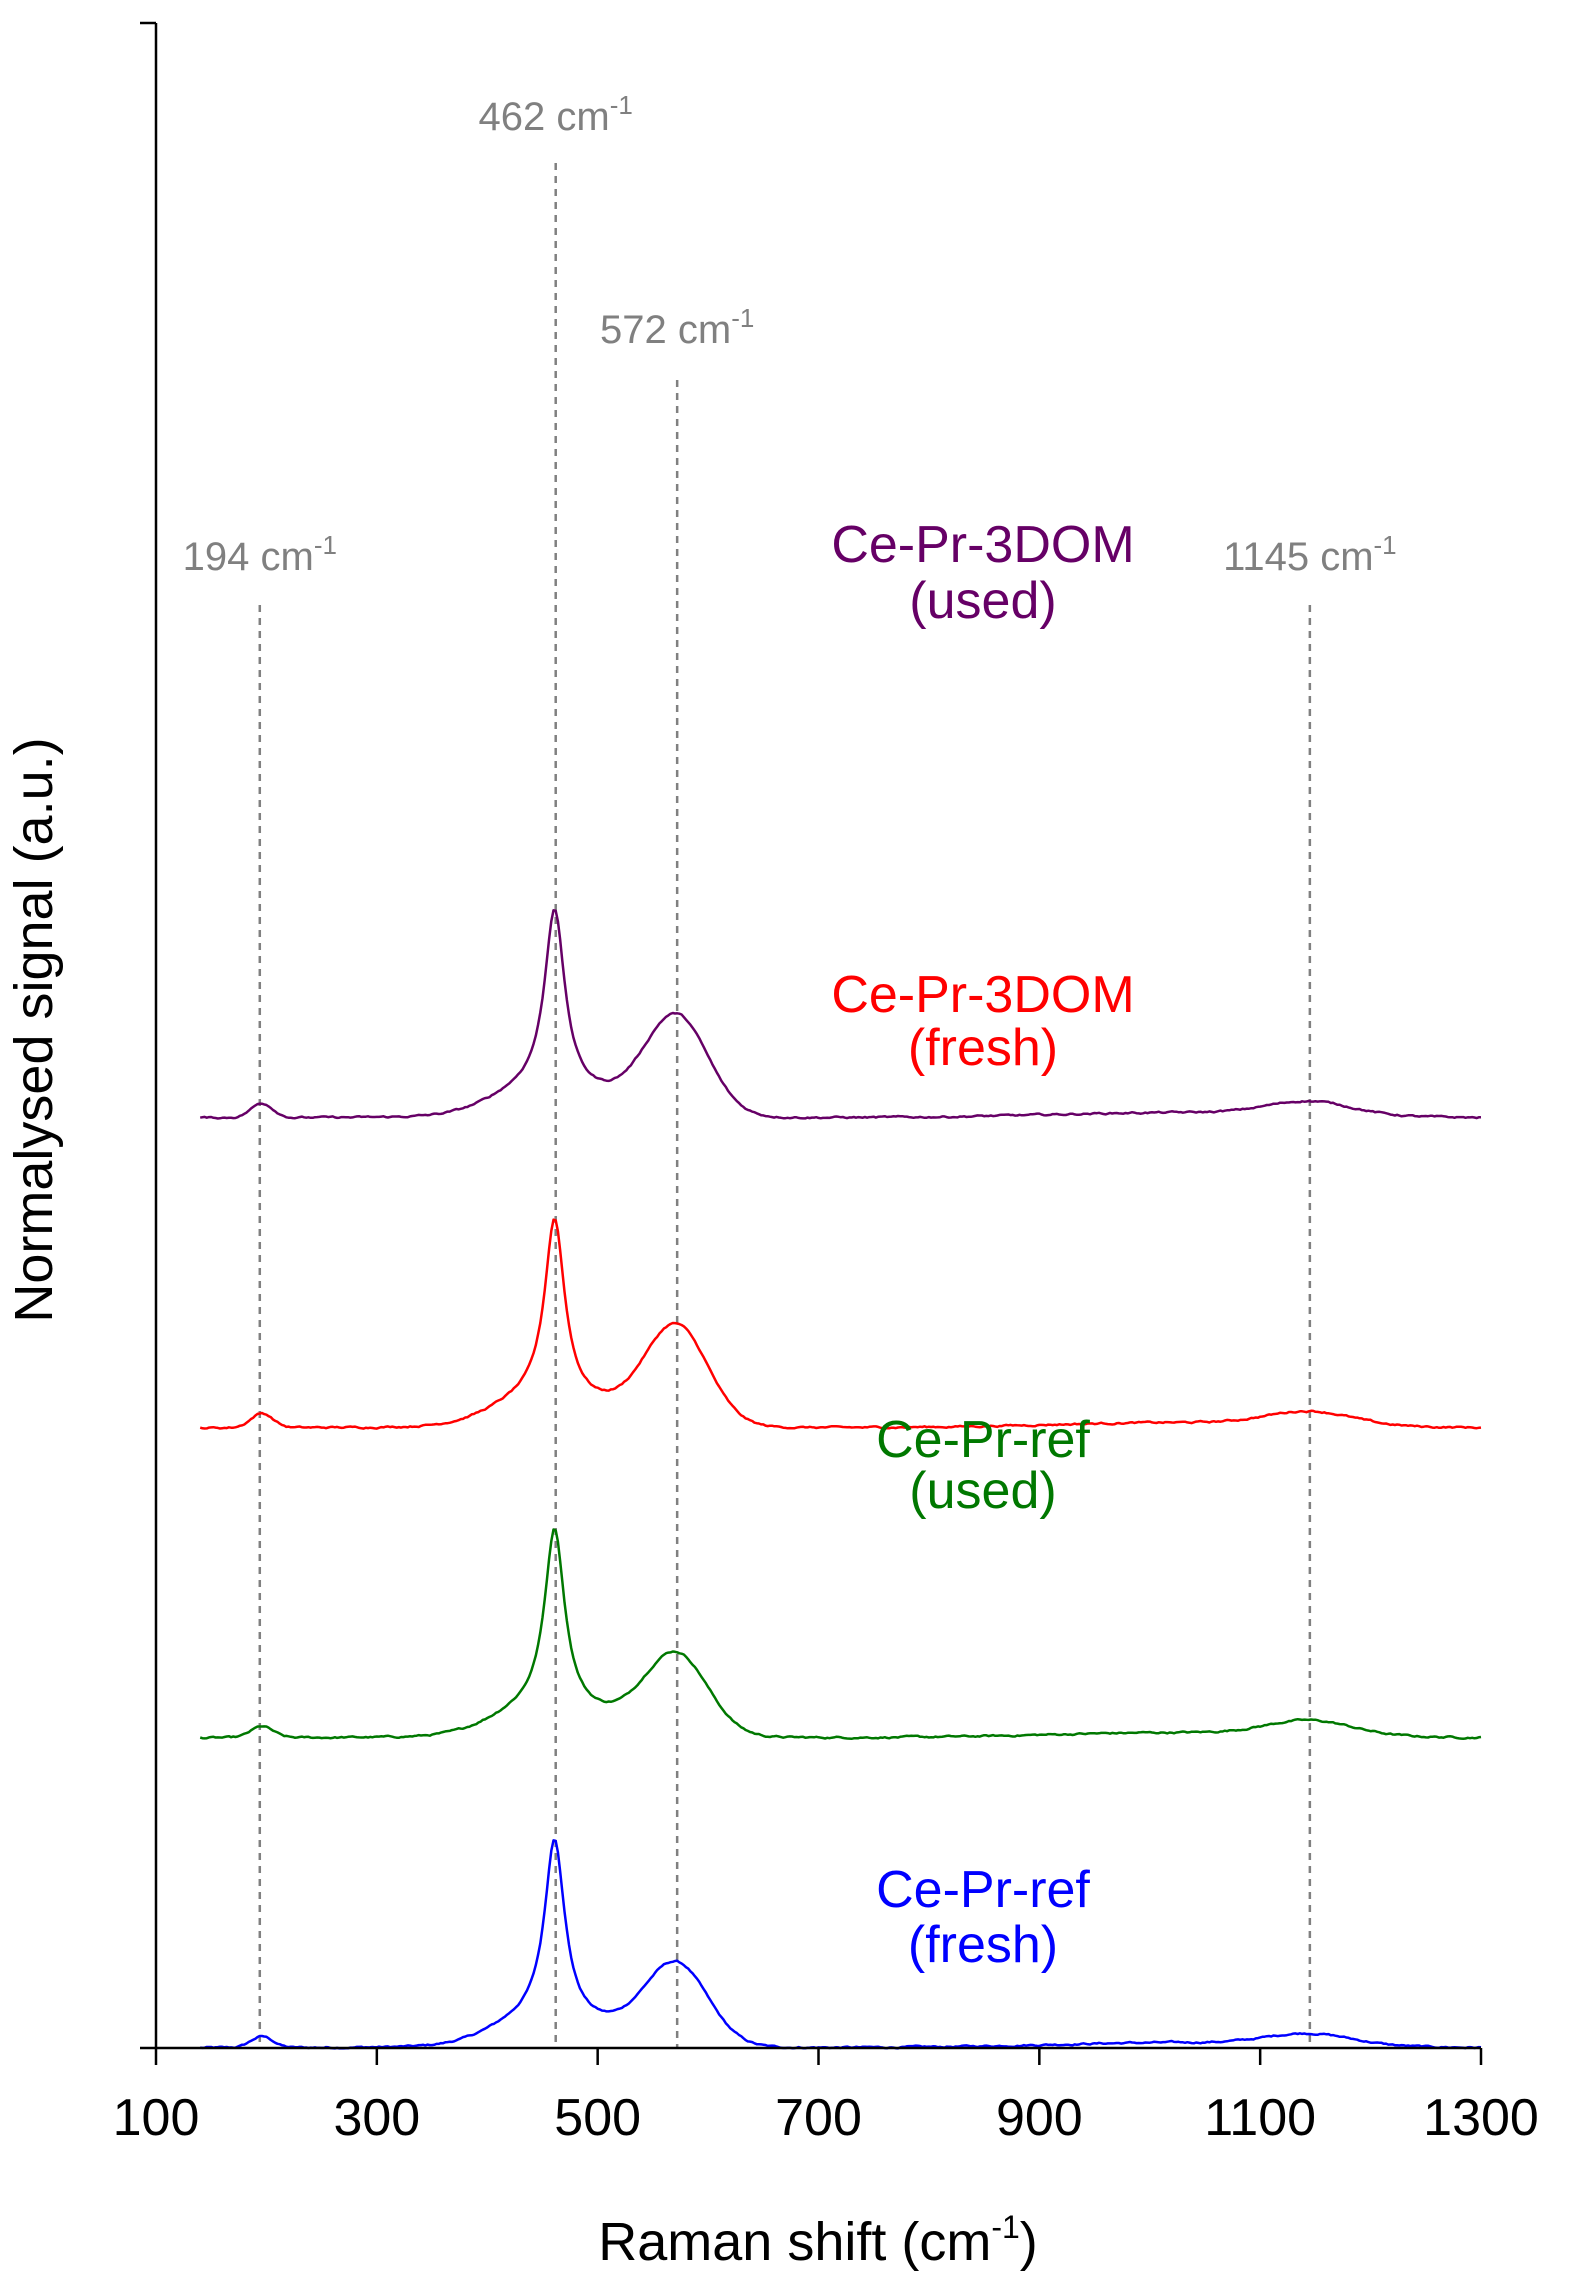 The height and width of the screenshot is (2281, 1569). What do you see at coordinates (982, 545) in the screenshot?
I see `series-label-name-3: Ce-Pr-3DOM` at bounding box center [982, 545].